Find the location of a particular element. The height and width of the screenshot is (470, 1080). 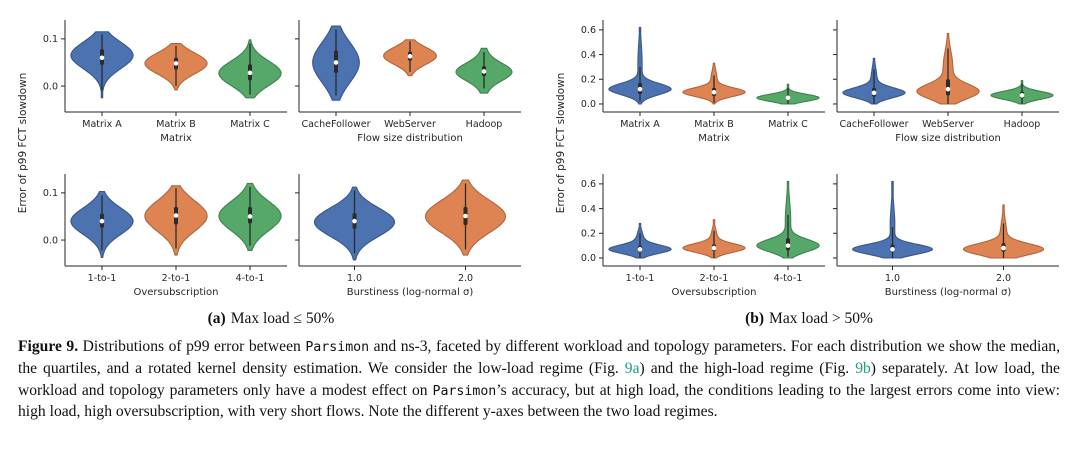

subcaption-a: (a) Max load ≤ 50% is located at coordinates (271, 319).